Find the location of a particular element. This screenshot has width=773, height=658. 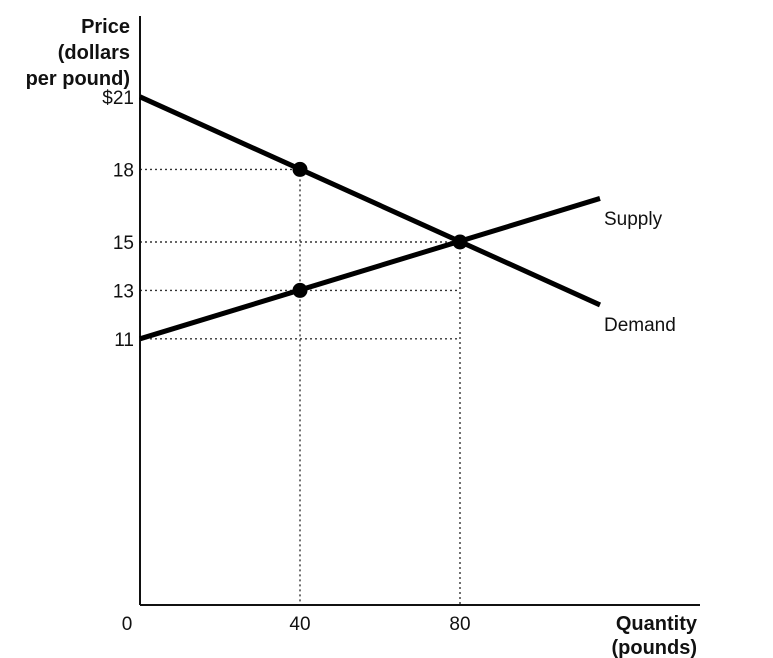

y-tick-label: 15 is located at coordinates (123, 243).